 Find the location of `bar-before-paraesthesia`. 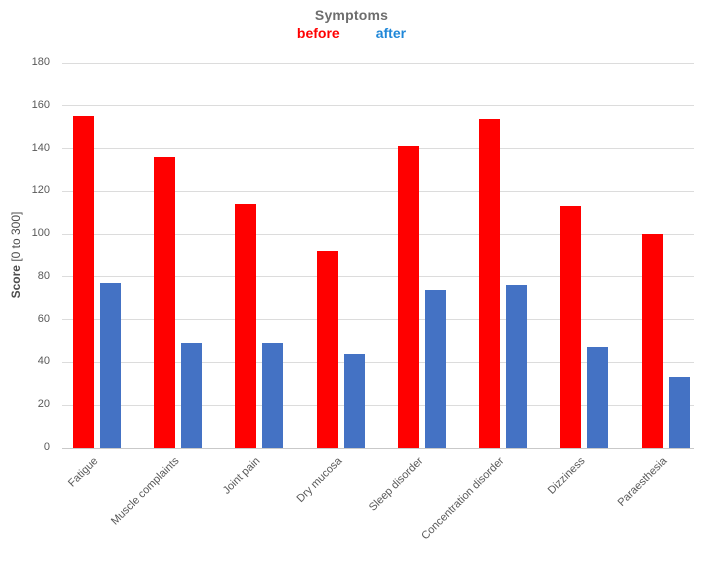

bar-before-paraesthesia is located at coordinates (652, 341).